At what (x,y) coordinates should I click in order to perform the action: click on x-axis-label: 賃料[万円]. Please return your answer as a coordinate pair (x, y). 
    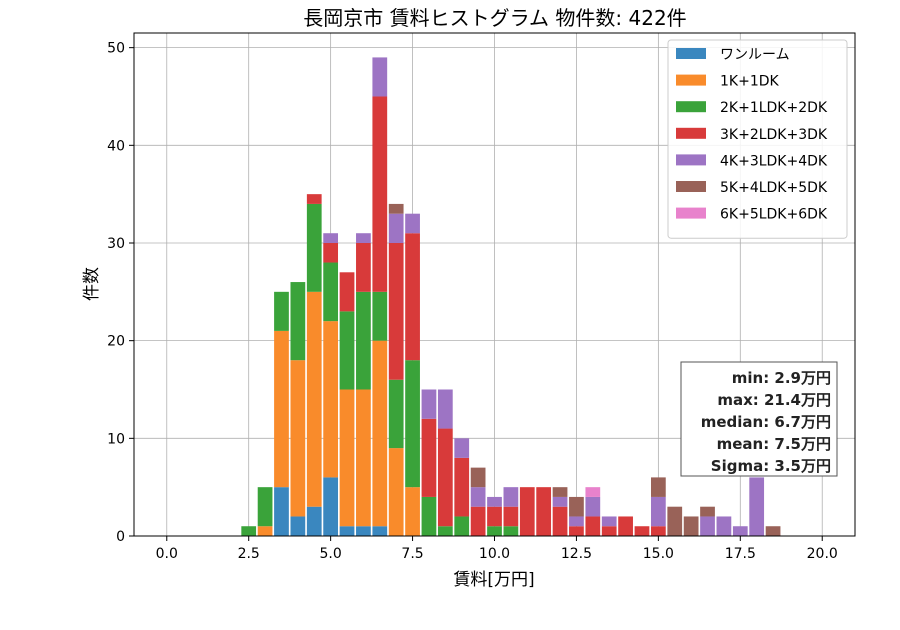
    Looking at the image, I should click on (493, 580).